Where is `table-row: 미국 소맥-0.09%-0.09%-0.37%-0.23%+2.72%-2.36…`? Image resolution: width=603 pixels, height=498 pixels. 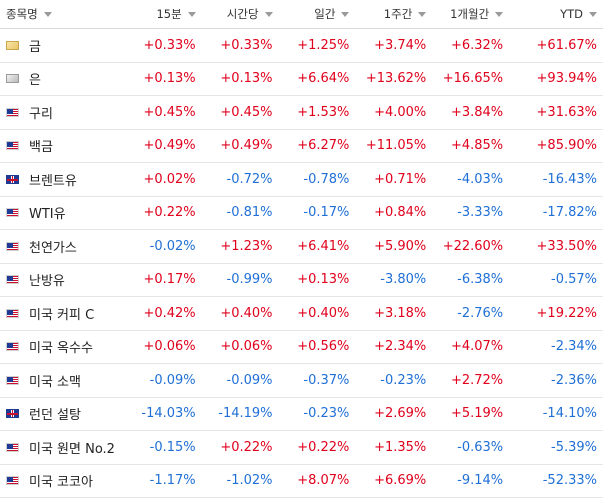
table-row: 미국 소맥-0.09%-0.09%-0.37%-0.23%+2.72%-2.36… is located at coordinates (301, 381).